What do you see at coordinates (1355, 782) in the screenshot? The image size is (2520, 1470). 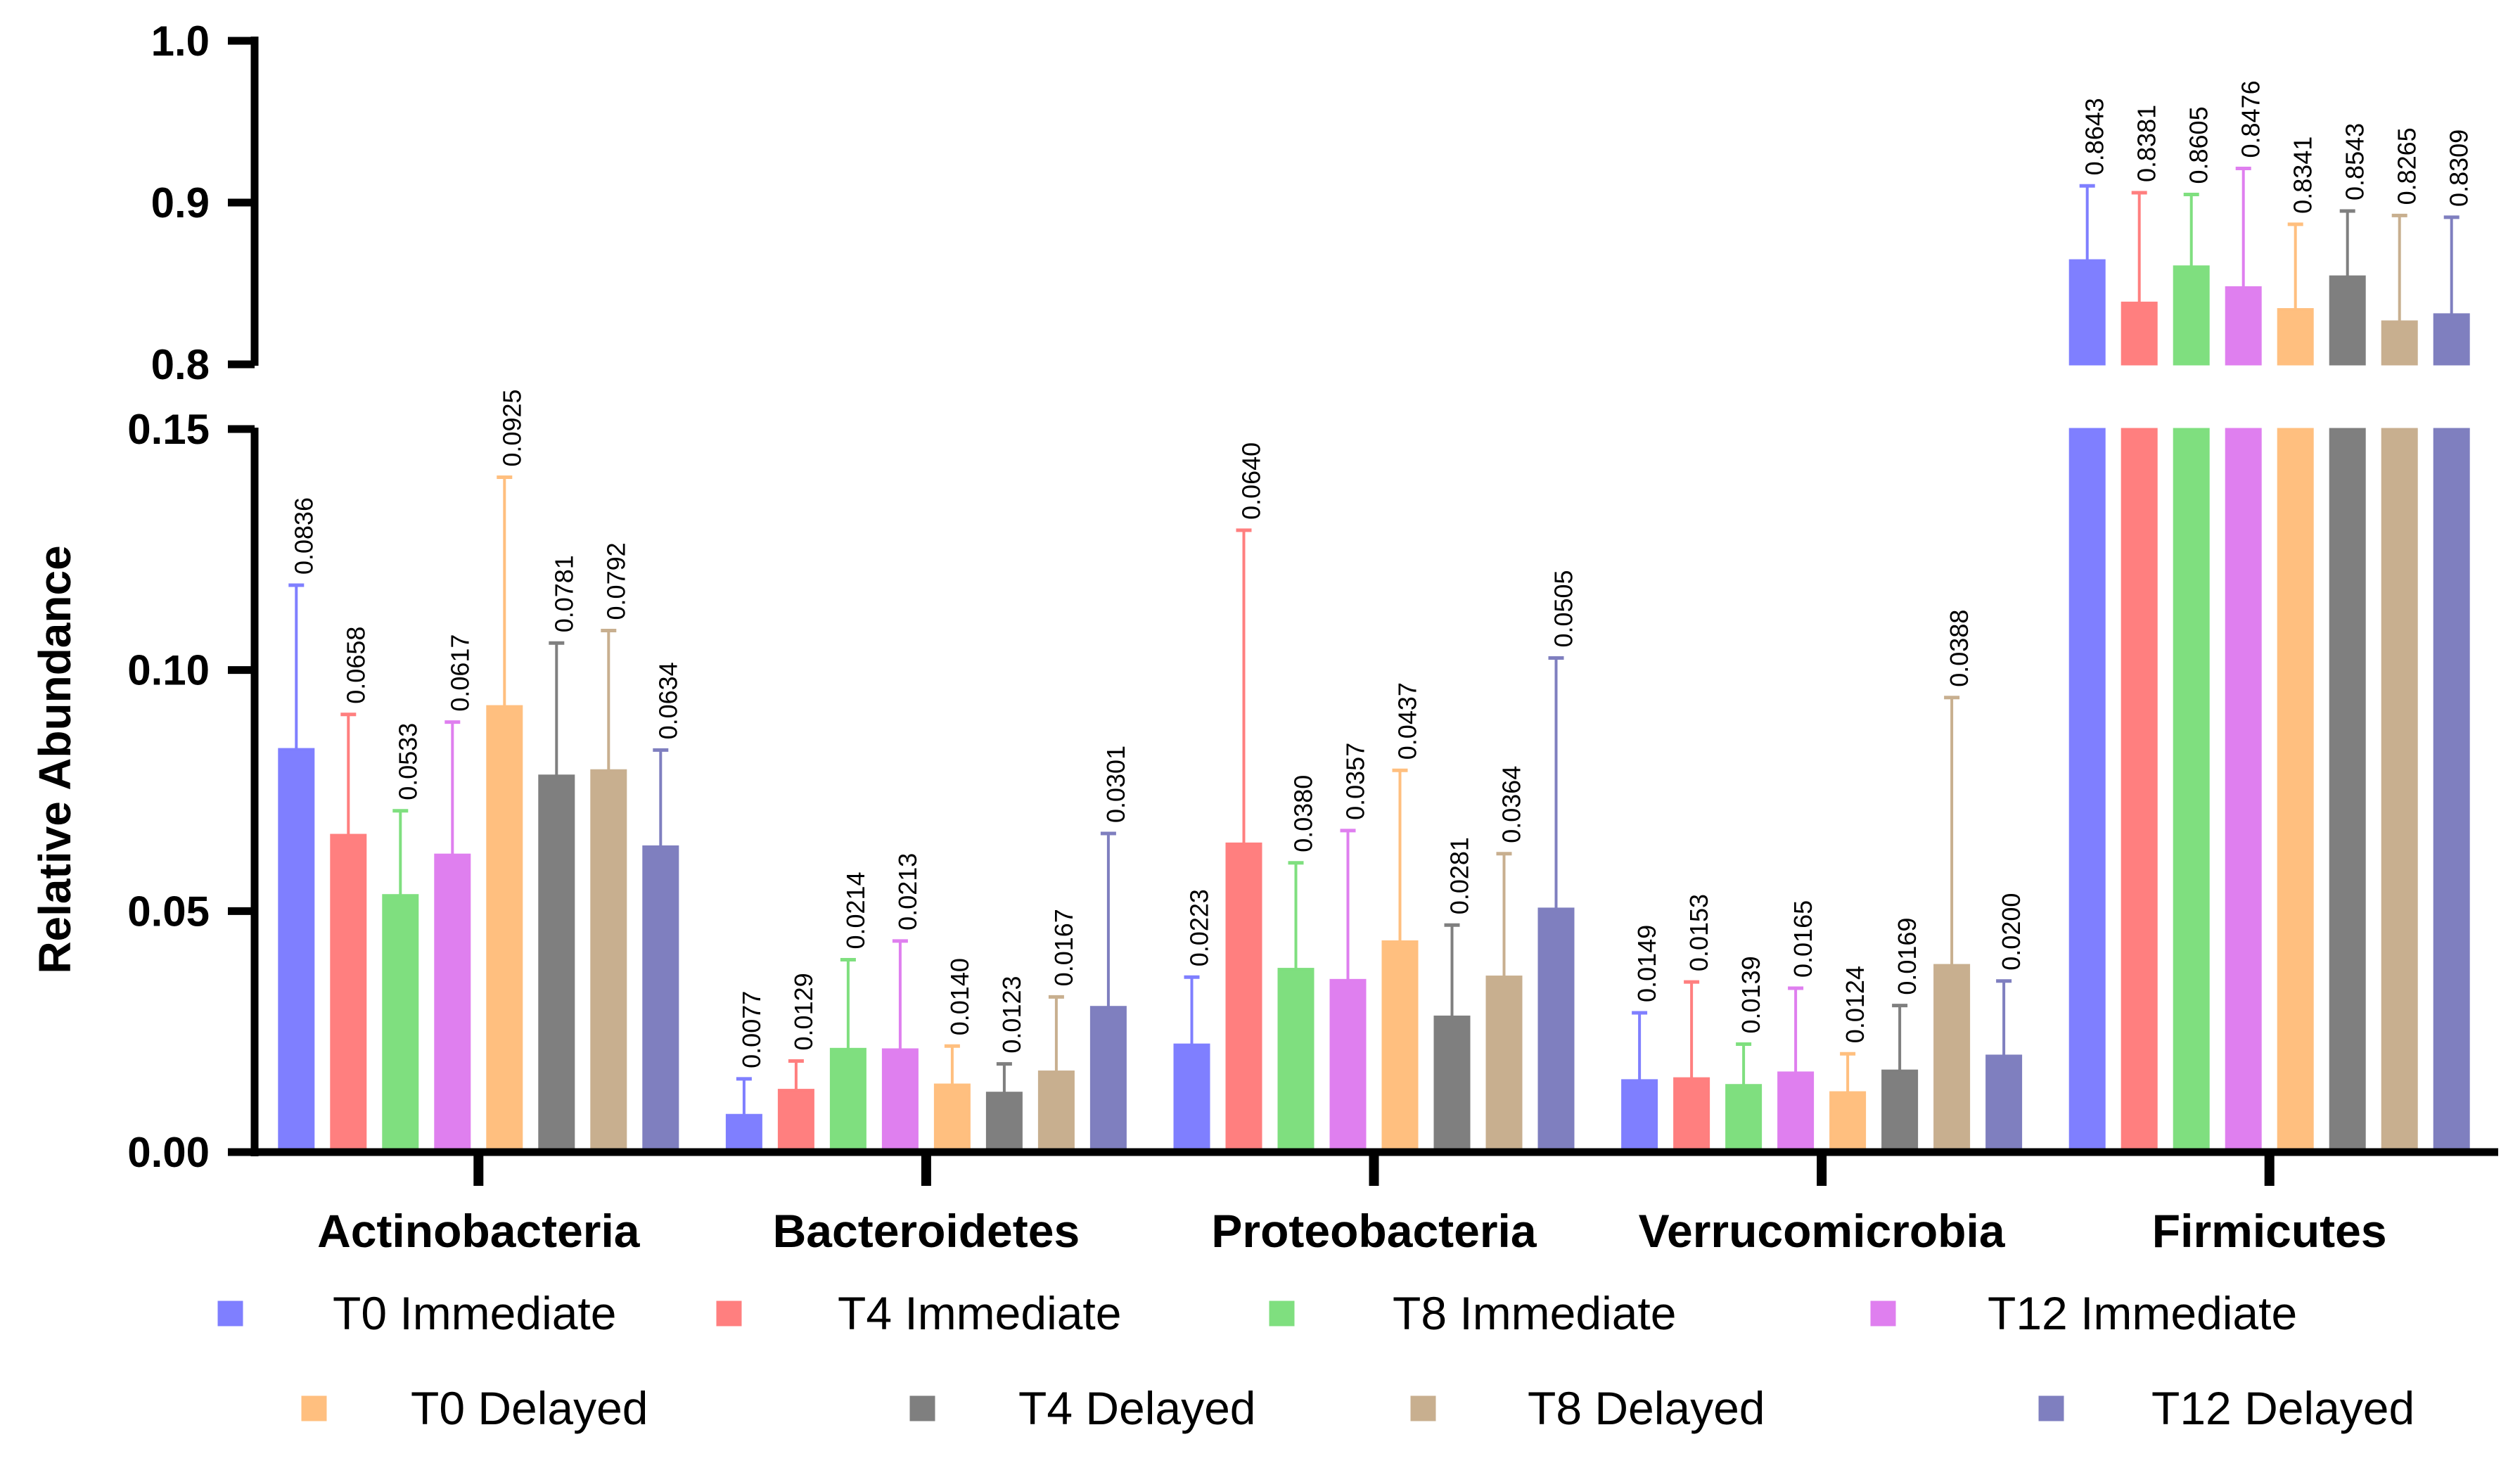 I see `value-label-t12-immediate-proteobacteria: 0.0357` at bounding box center [1355, 782].